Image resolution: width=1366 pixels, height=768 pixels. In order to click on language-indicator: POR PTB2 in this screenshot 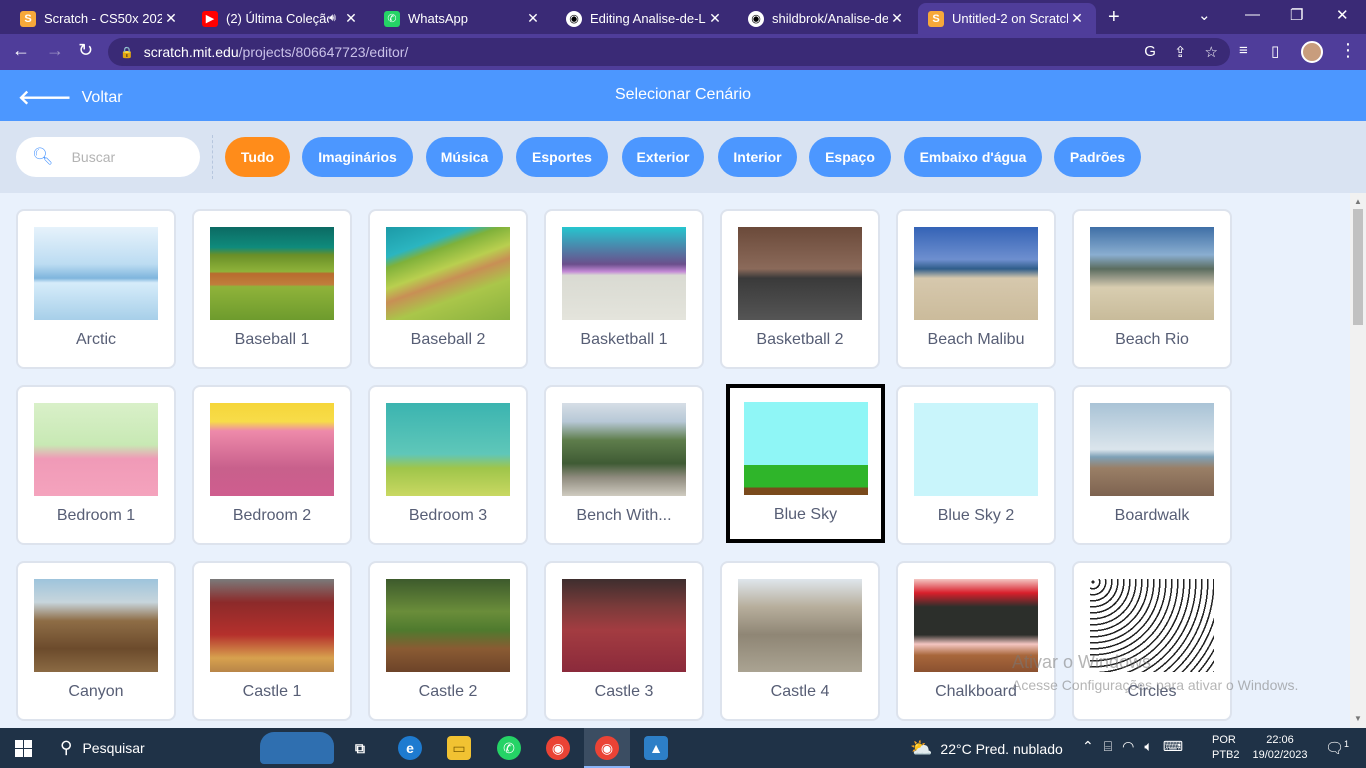, I will do `click(1226, 748)`.